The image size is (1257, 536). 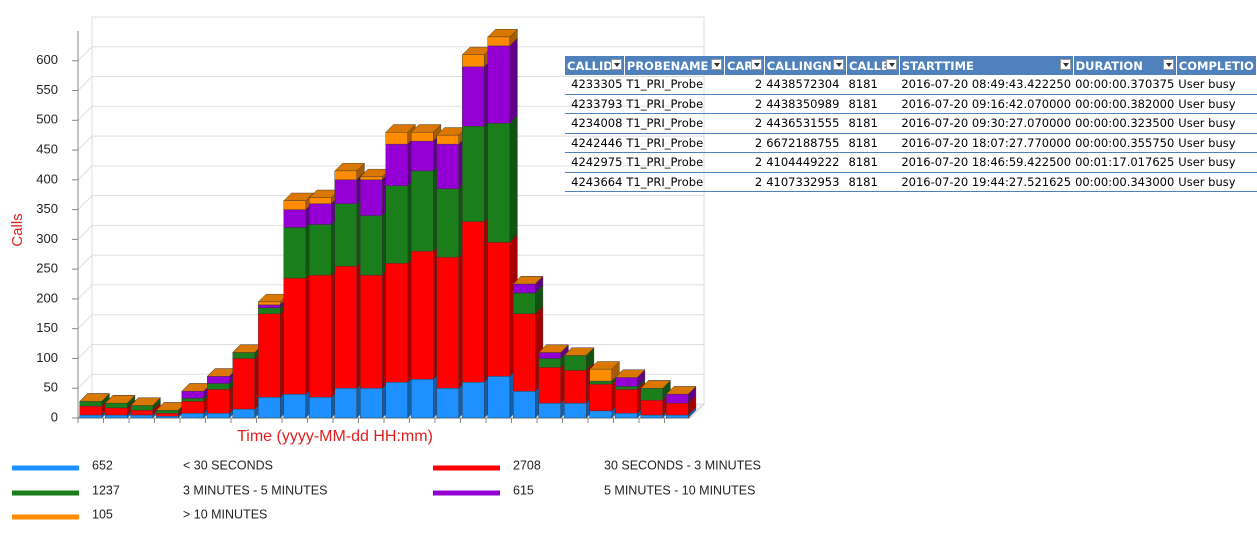 What do you see at coordinates (805, 143) in the screenshot?
I see `table-cell: 6672188755` at bounding box center [805, 143].